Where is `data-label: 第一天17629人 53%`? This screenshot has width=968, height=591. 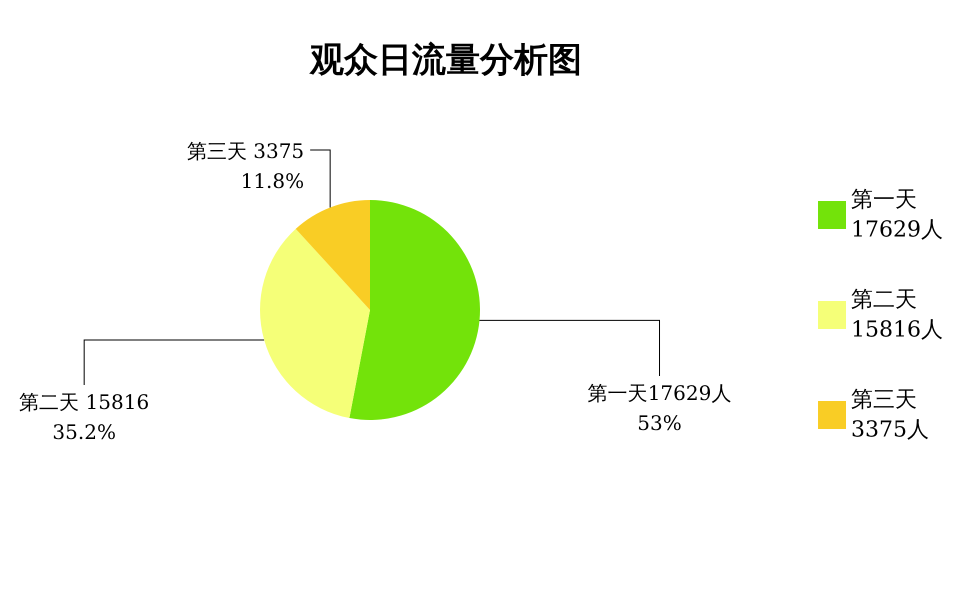
data-label: 第一天17629人 53% is located at coordinates (660, 408).